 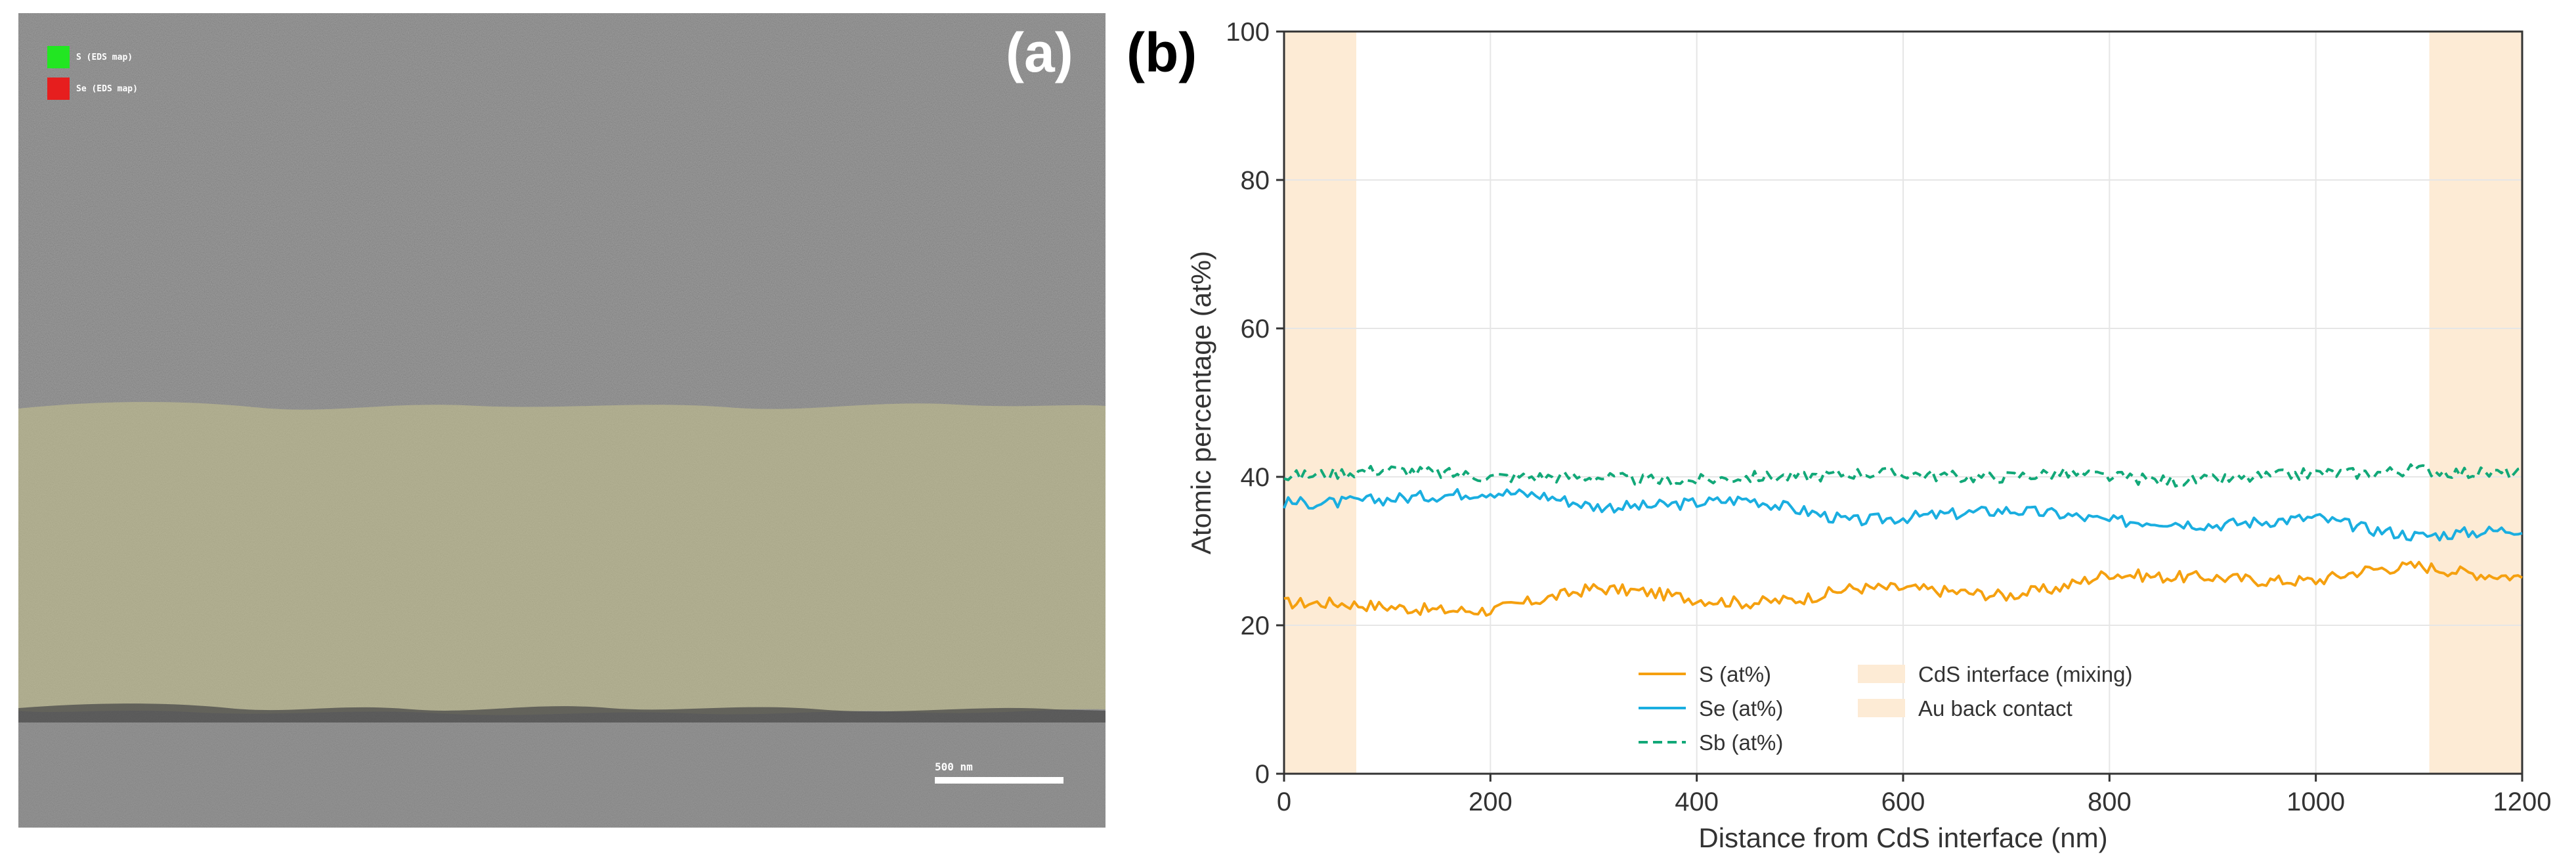 What do you see at coordinates (1255, 477) in the screenshot?
I see `y-tick-label: 40` at bounding box center [1255, 477].